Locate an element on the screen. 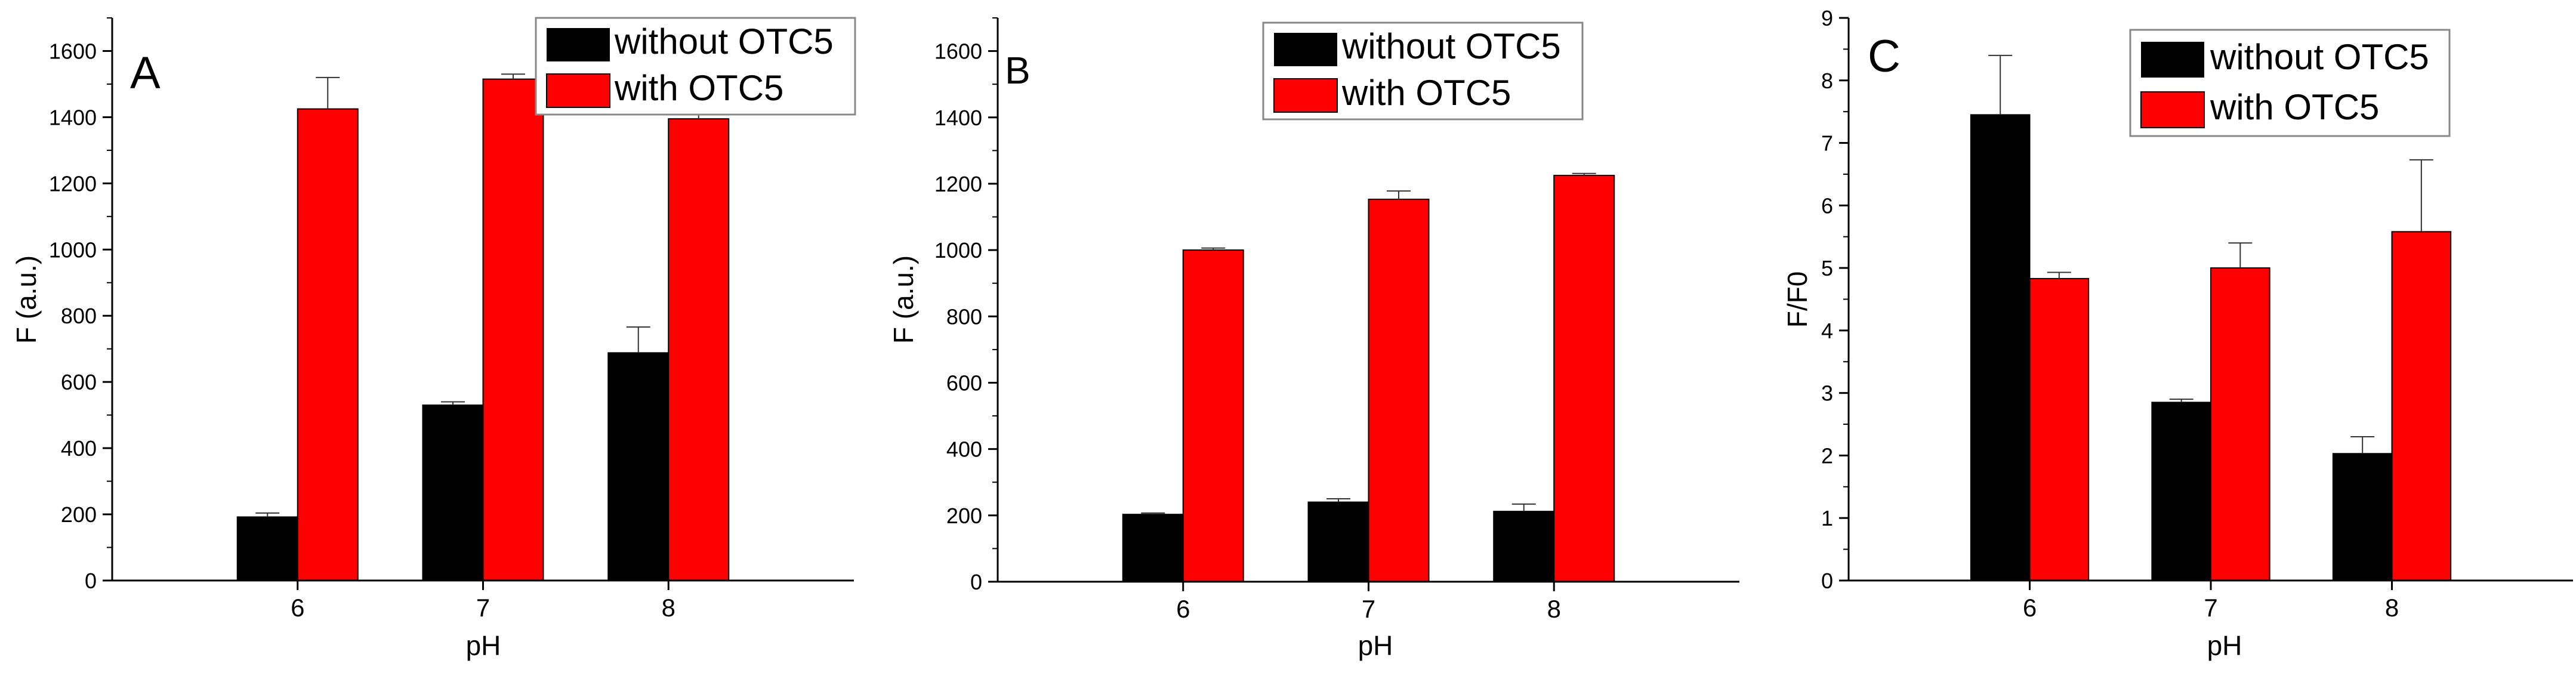  panel-b-legend: without OTC5 with OTC5 is located at coordinates (1423, 71).